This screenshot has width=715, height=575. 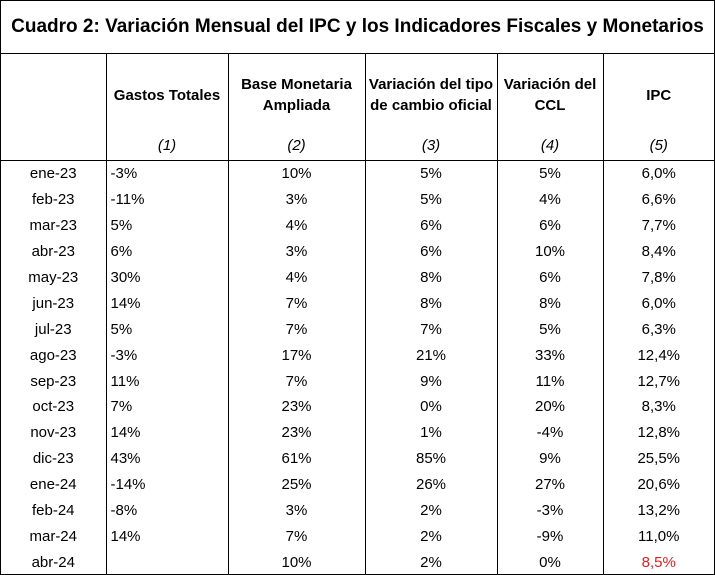 What do you see at coordinates (53, 459) in the screenshot?
I see `cell-month: dic-23` at bounding box center [53, 459].